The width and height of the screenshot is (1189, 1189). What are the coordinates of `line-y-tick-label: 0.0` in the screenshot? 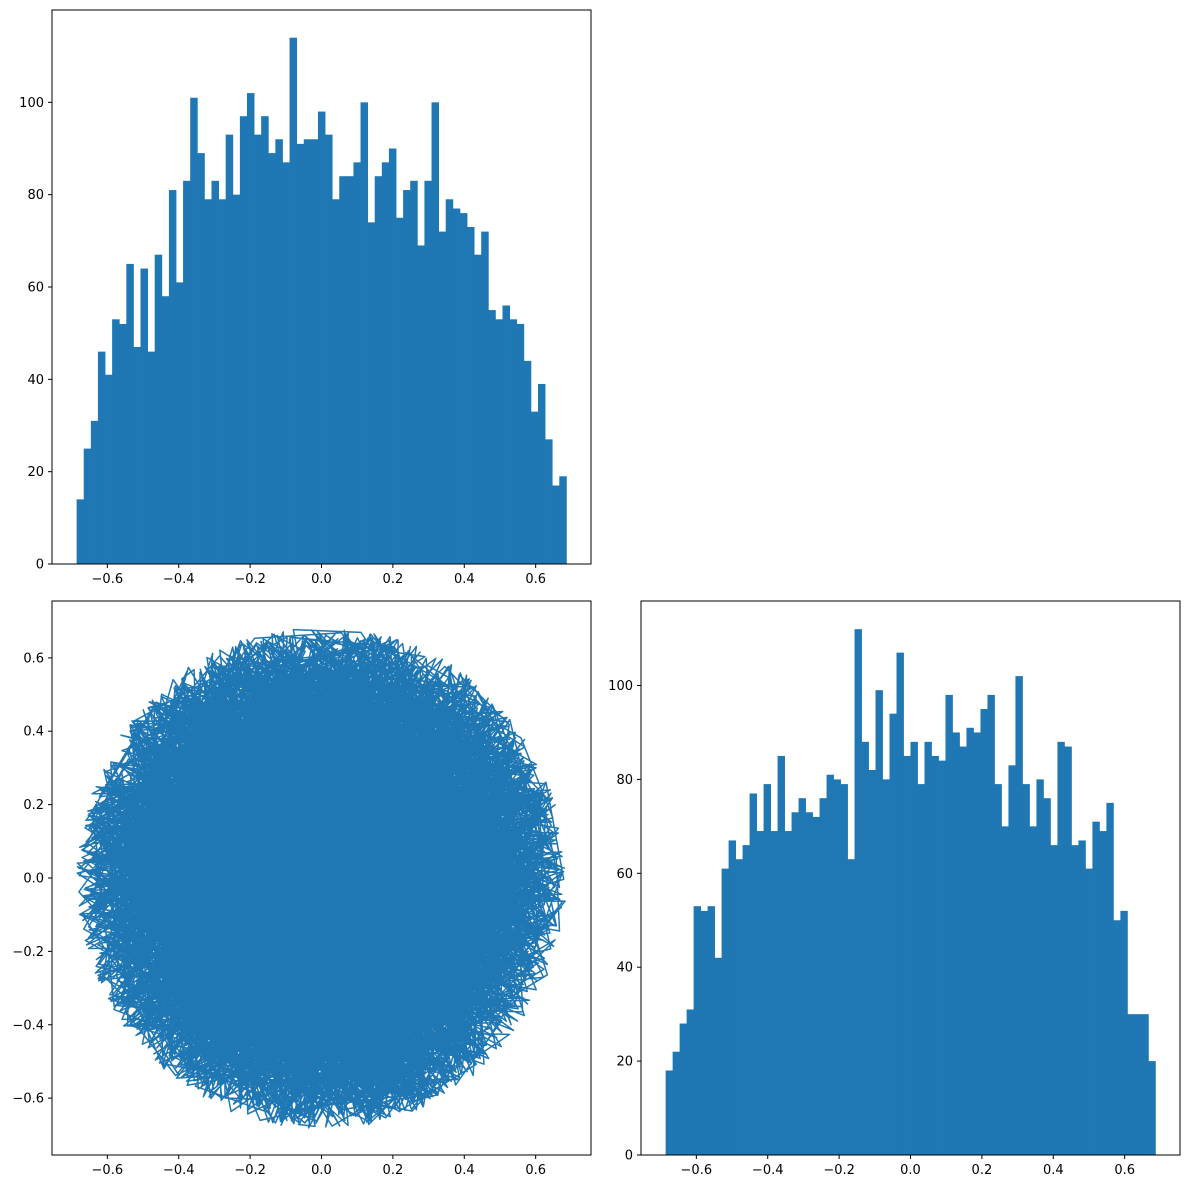 It's located at (33, 879).